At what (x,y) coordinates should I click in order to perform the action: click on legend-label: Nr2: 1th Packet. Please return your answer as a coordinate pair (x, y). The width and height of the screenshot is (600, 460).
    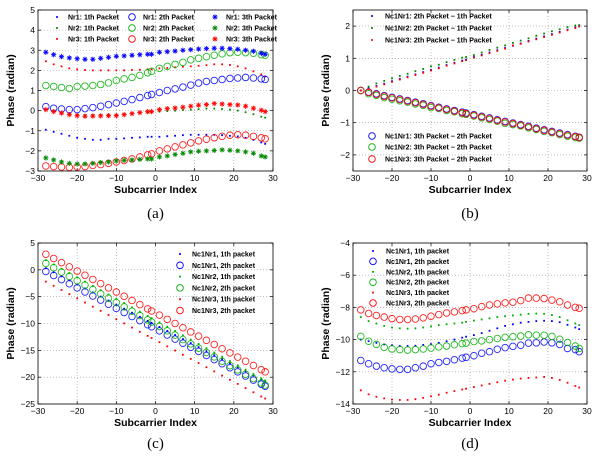
    Looking at the image, I should click on (94, 29).